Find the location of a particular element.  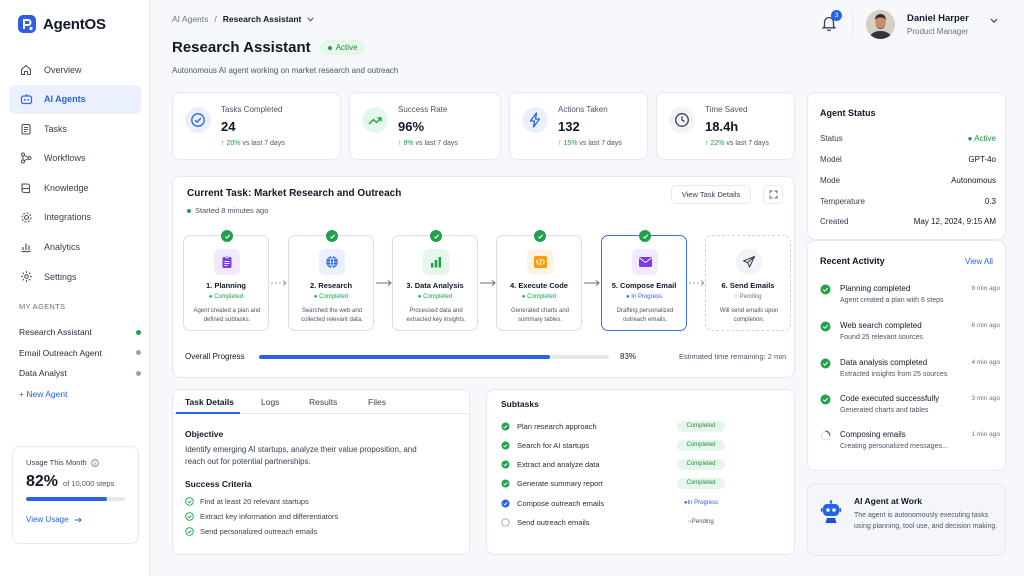

status-key: Created is located at coordinates (834, 221).